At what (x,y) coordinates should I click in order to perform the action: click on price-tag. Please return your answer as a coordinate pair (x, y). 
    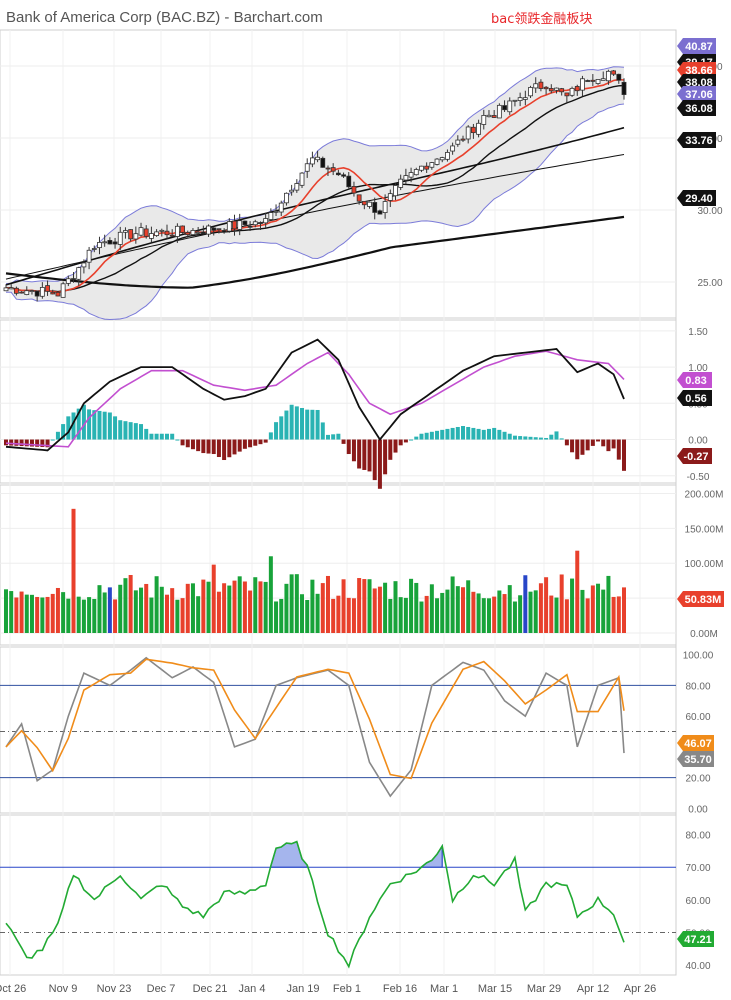
    Looking at the image, I should click on (696, 46).